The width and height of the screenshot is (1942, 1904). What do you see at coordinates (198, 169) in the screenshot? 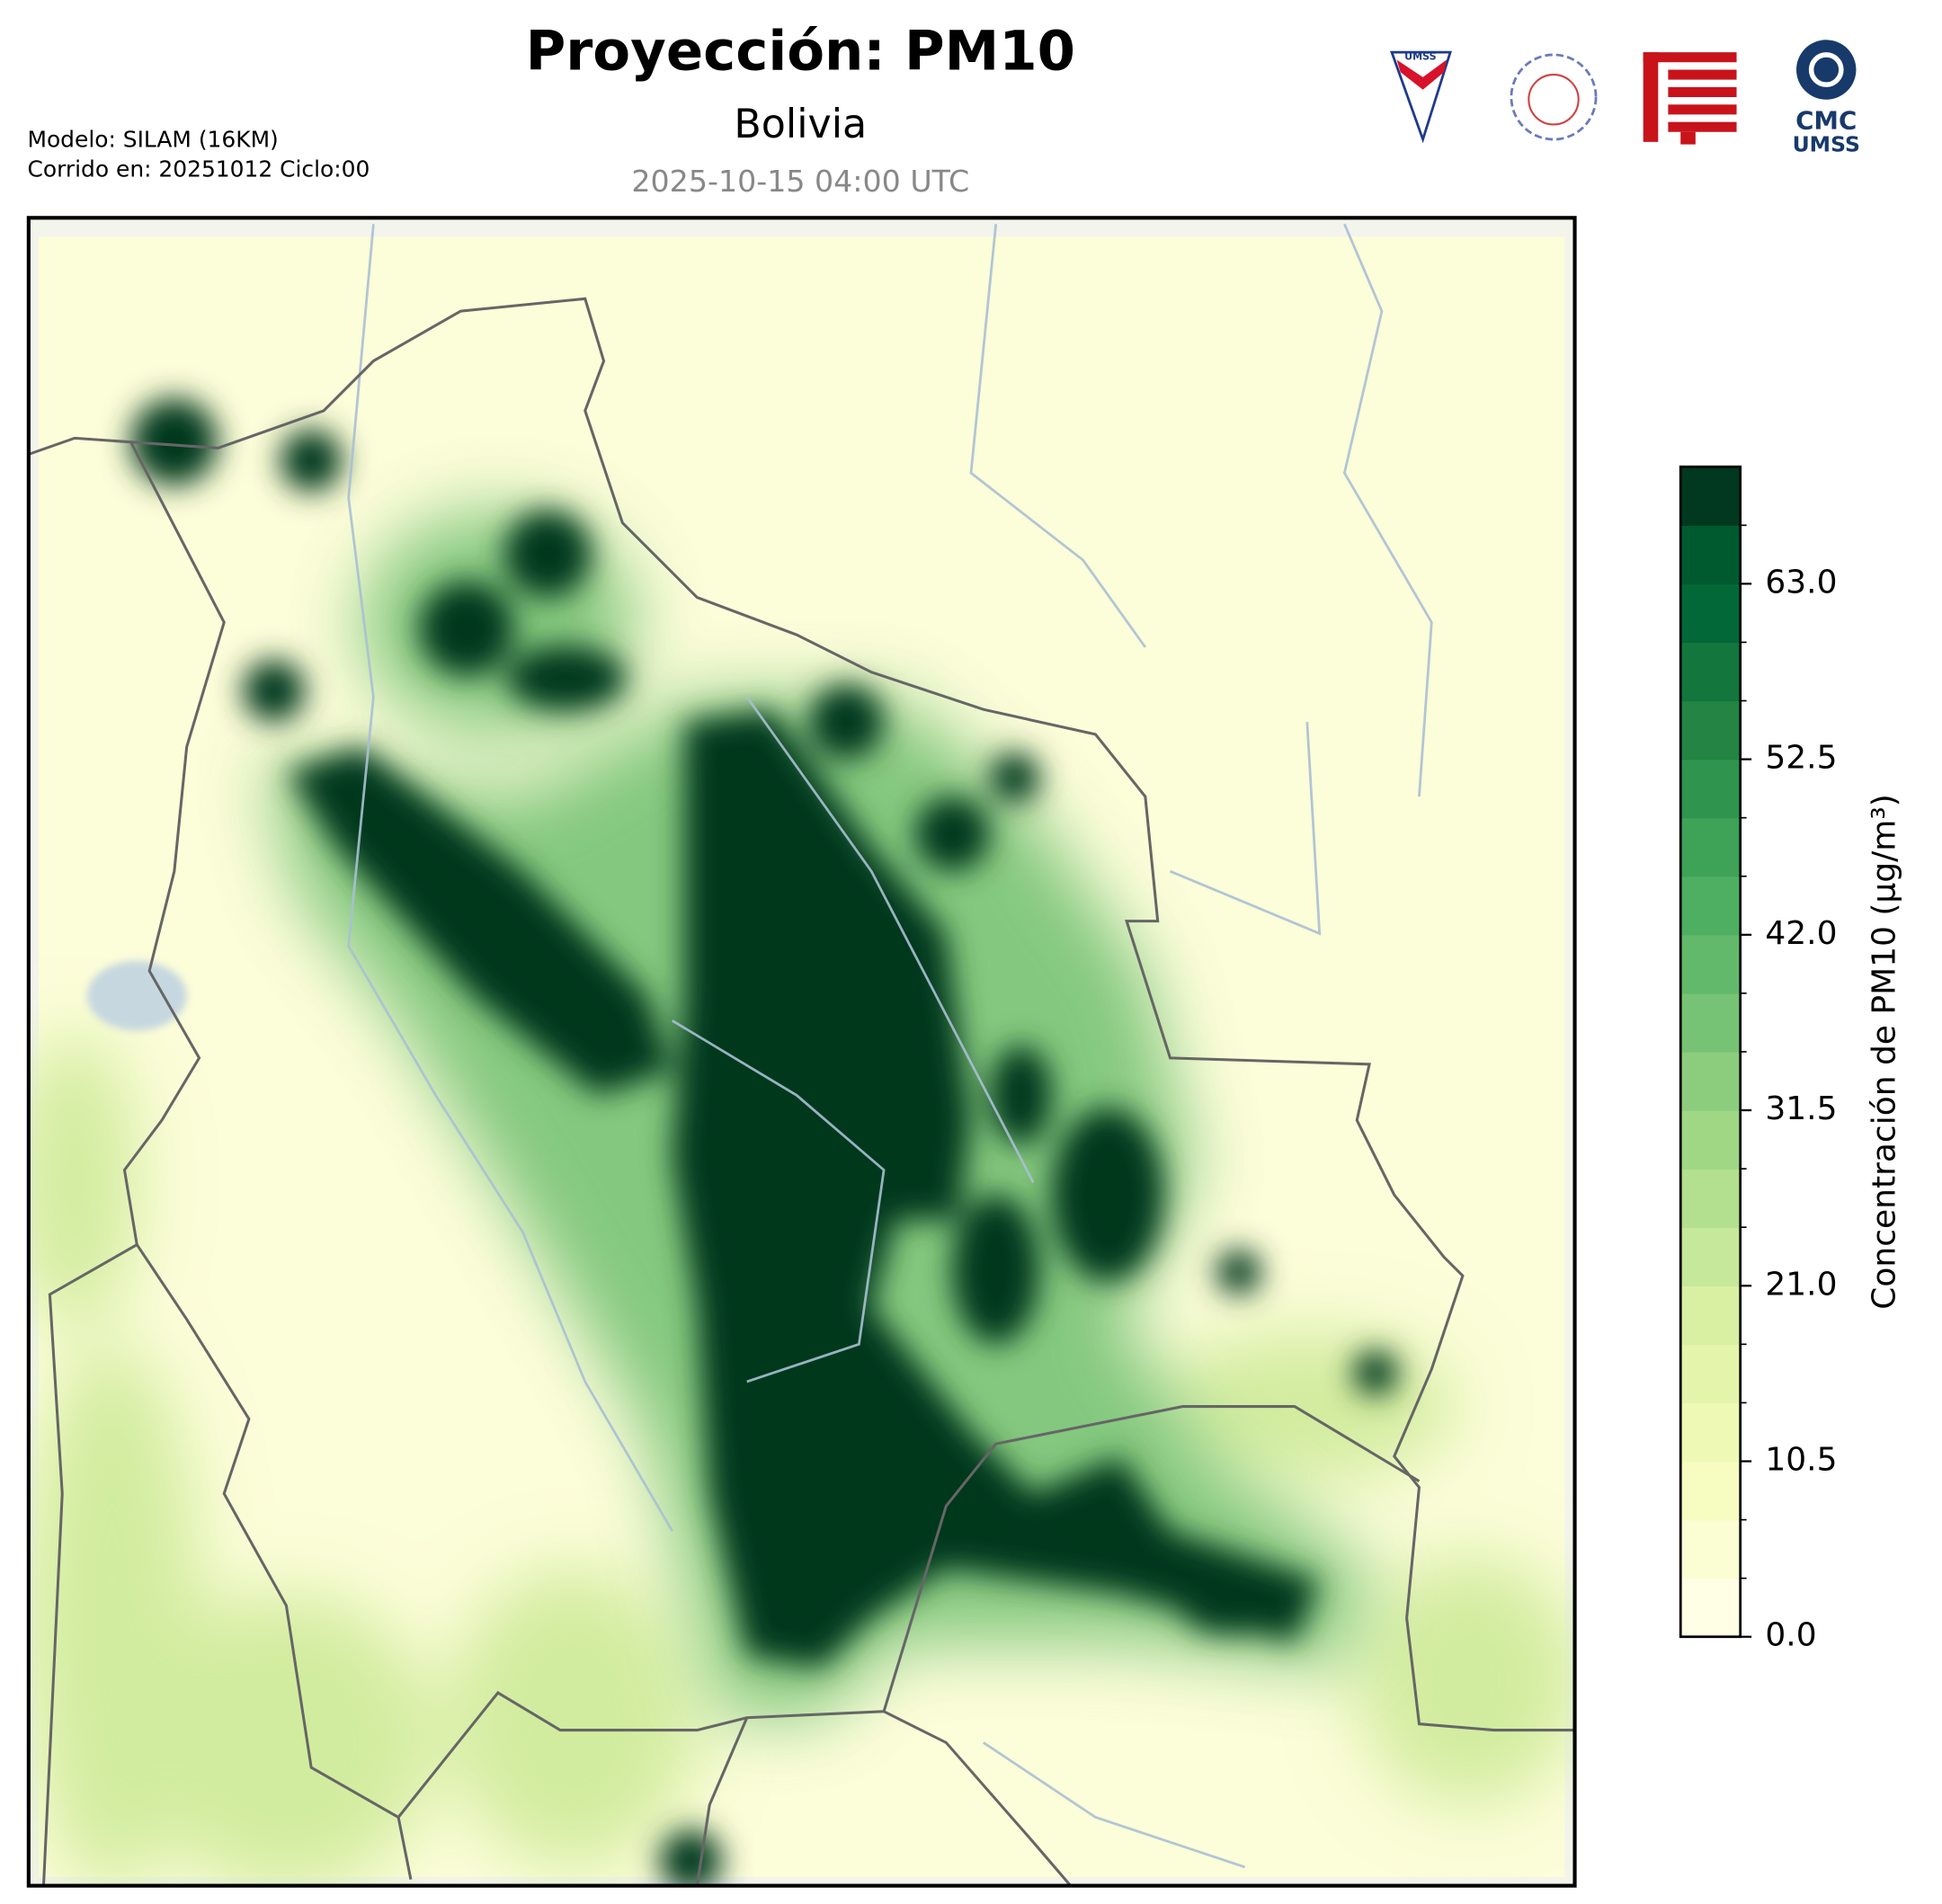
I see `run-info: Corrido en: 20251012 Ciclo:00` at bounding box center [198, 169].